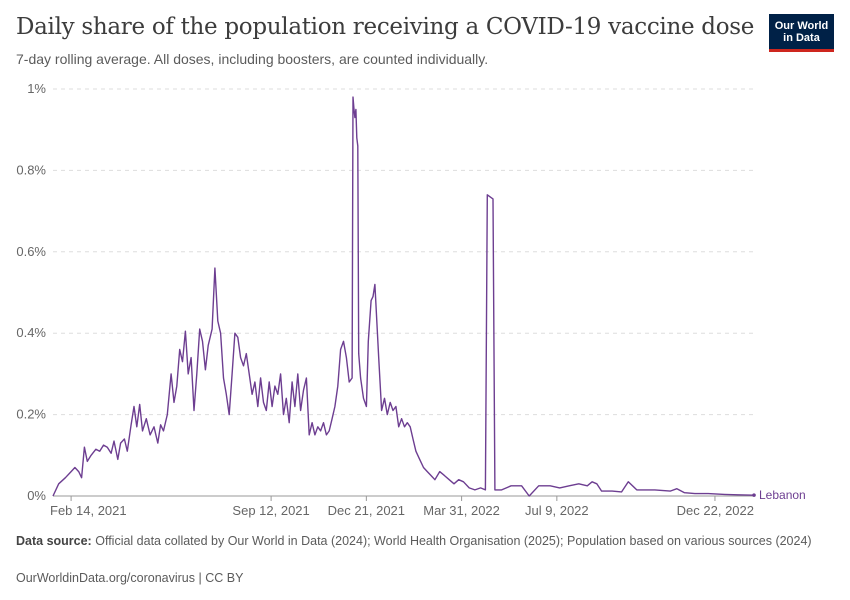 The width and height of the screenshot is (850, 600). I want to click on y-axis-ticks: 0% 0.2% 0.4% 0.6% 0.8% 1%, so click(31, 292).